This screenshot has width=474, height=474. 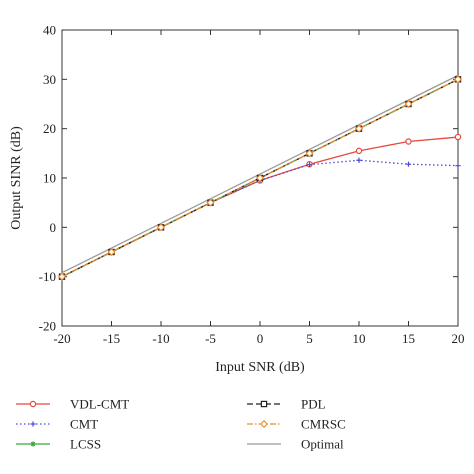 I want to click on y-tick-label: 40, so click(x=49, y=30).